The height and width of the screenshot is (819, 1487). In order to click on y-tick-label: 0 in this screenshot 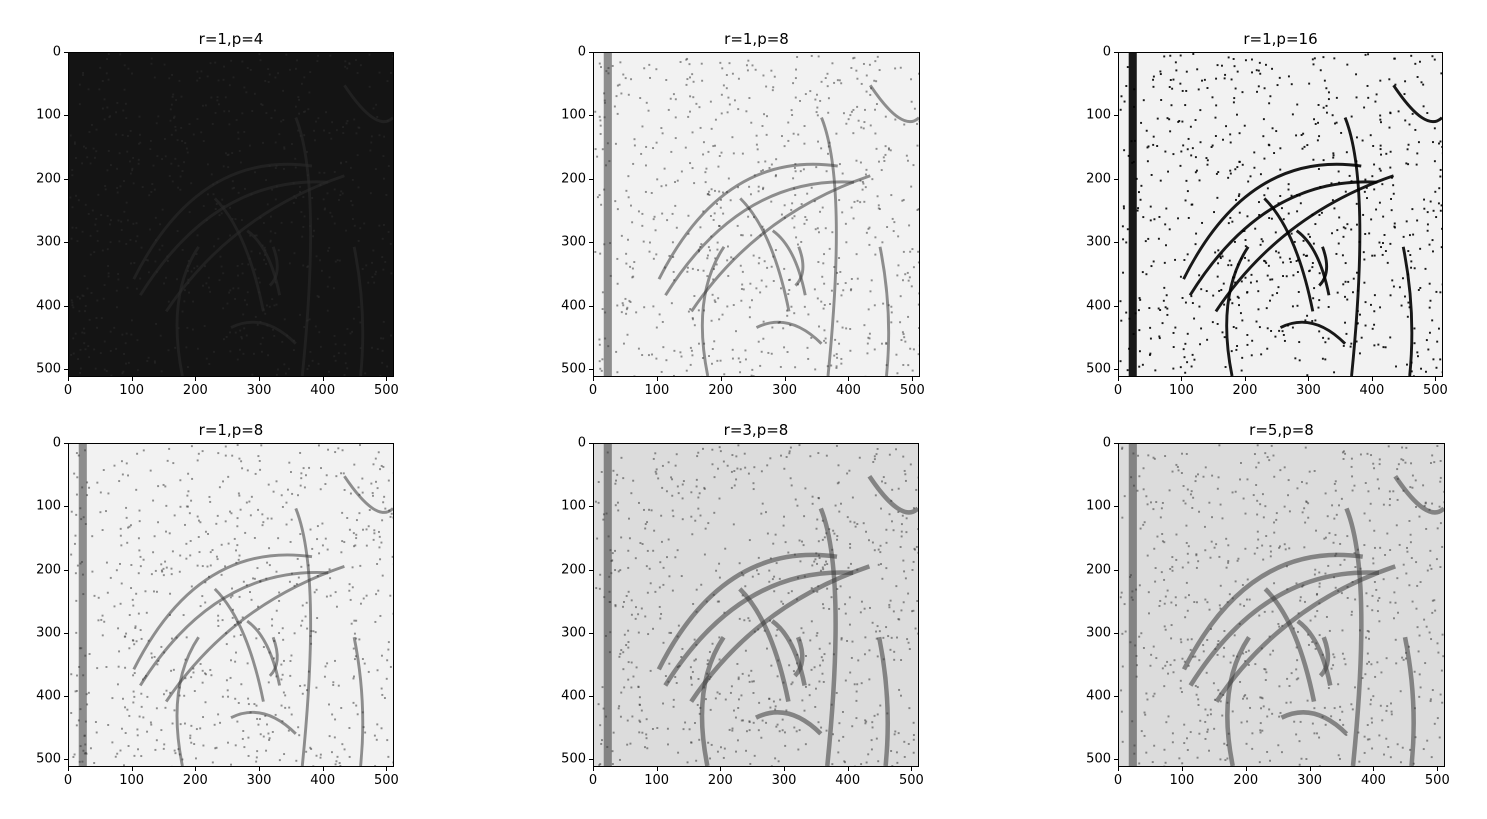, I will do `click(1106, 52)`.